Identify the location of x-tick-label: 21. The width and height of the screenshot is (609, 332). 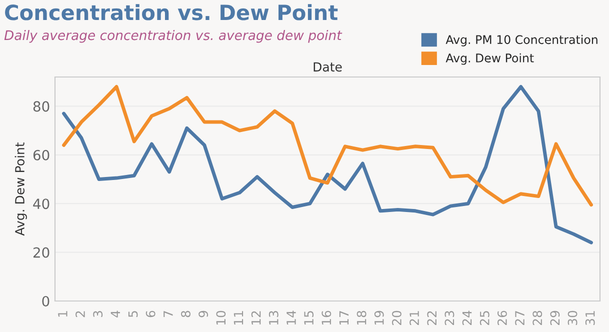
(414, 318).